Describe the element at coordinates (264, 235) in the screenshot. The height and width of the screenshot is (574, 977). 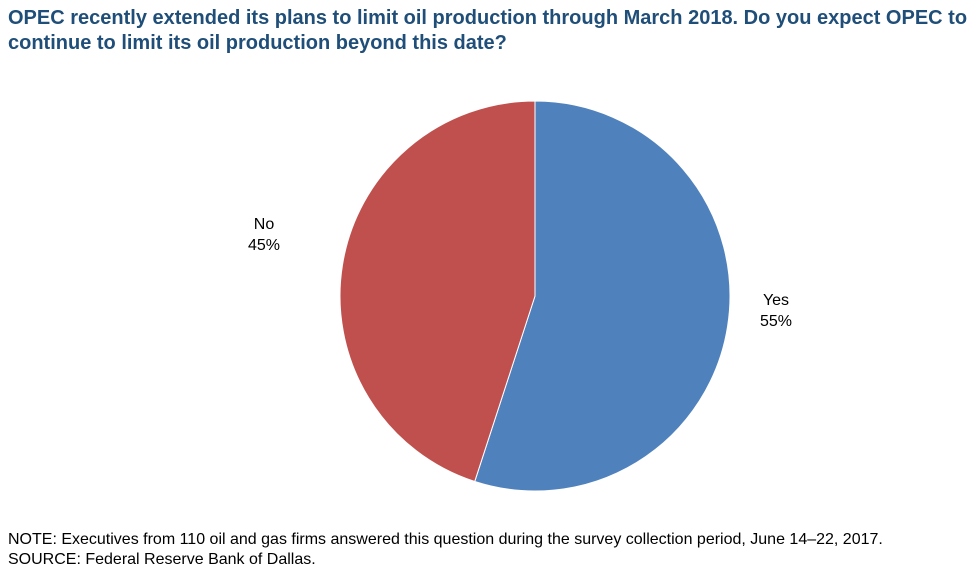
I see `slice-label-no: No 45%` at that location.